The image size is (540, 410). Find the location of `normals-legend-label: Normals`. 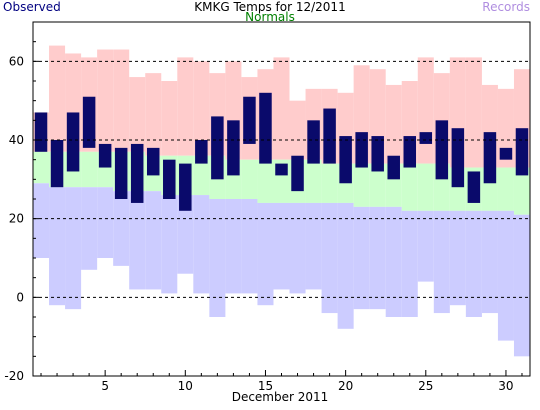

normals-legend-label: Normals is located at coordinates (270, 17).